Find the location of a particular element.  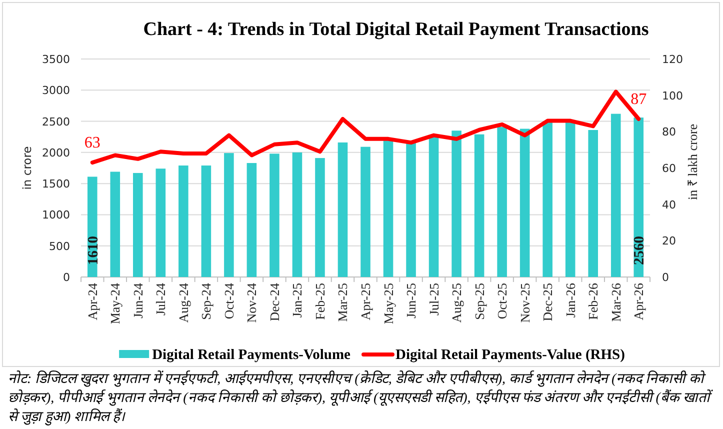

y2-tick-label: 120 is located at coordinates (672, 59).